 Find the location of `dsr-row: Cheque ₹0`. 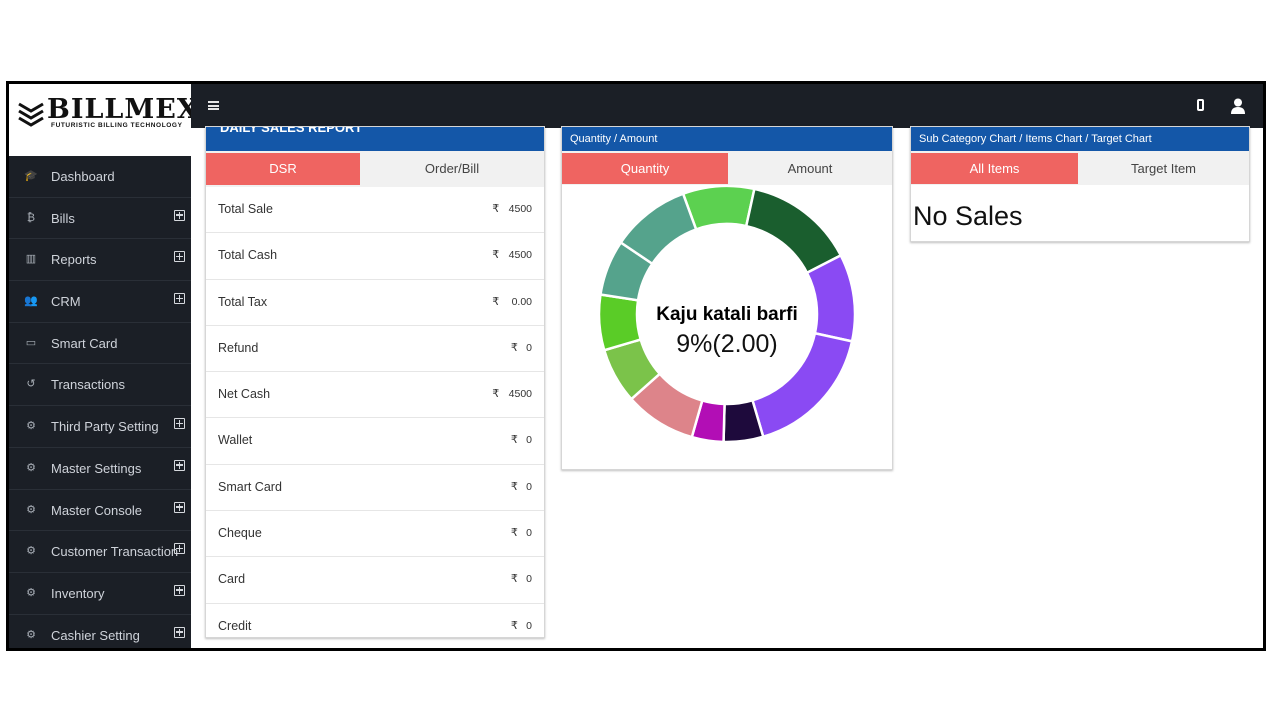

dsr-row: Cheque ₹0 is located at coordinates (375, 534).